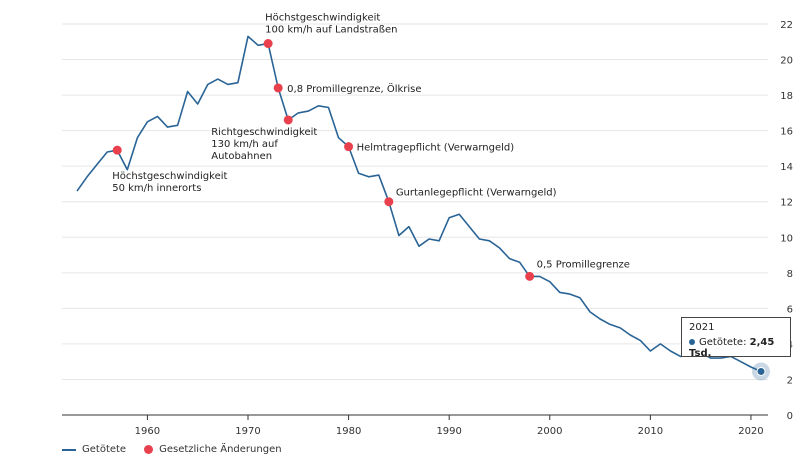  I want to click on hover-point-marker, so click(761, 371).